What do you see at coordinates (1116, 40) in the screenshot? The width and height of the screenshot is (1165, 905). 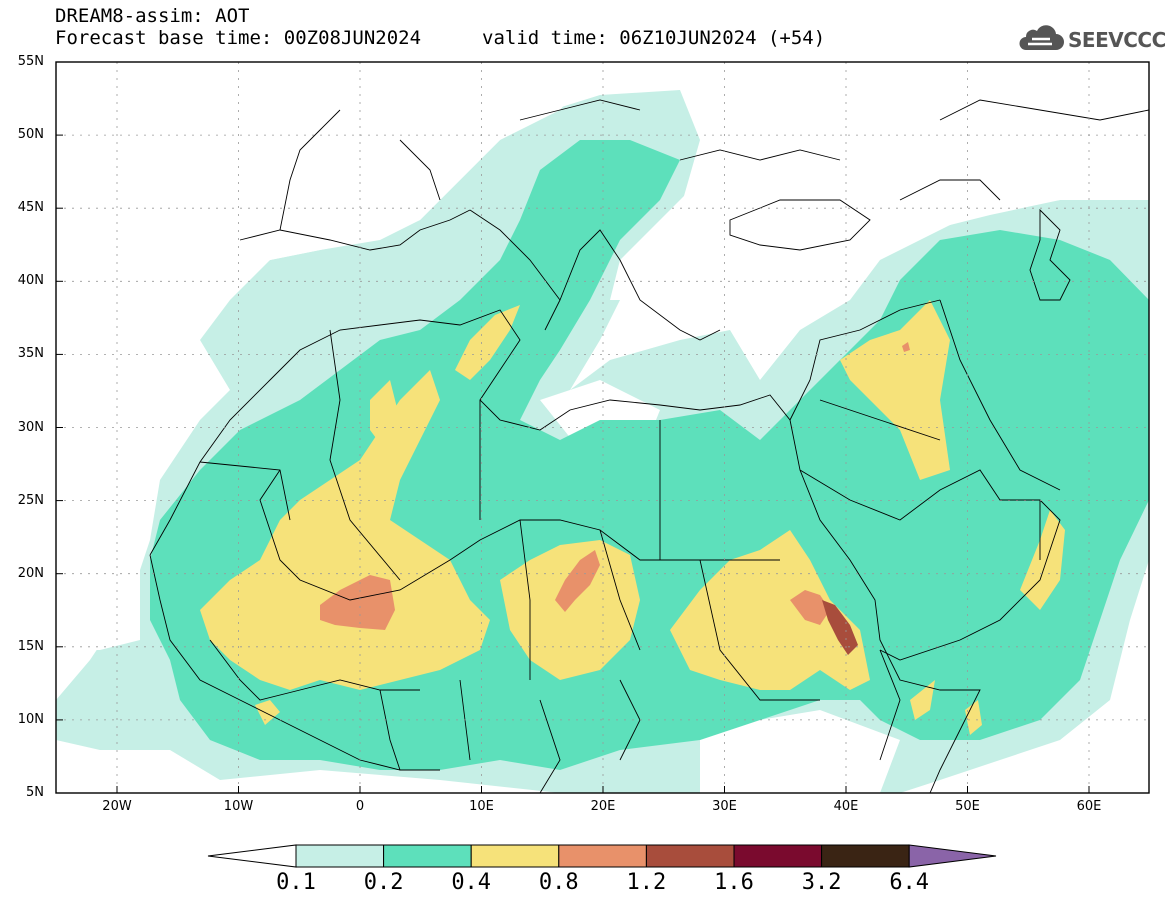 I see `logo-text: SEEVCCC` at bounding box center [1116, 40].